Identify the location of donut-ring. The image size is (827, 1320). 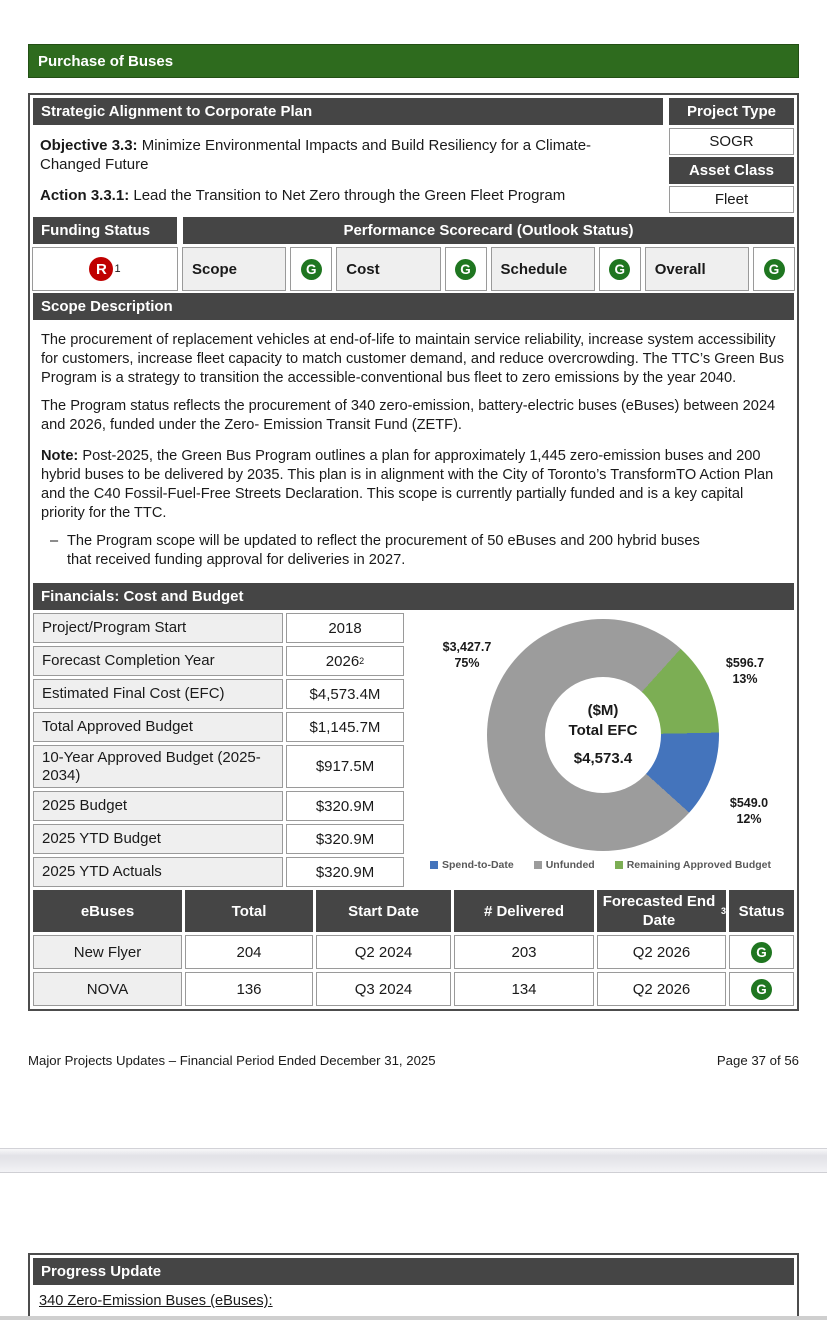
(603, 735).